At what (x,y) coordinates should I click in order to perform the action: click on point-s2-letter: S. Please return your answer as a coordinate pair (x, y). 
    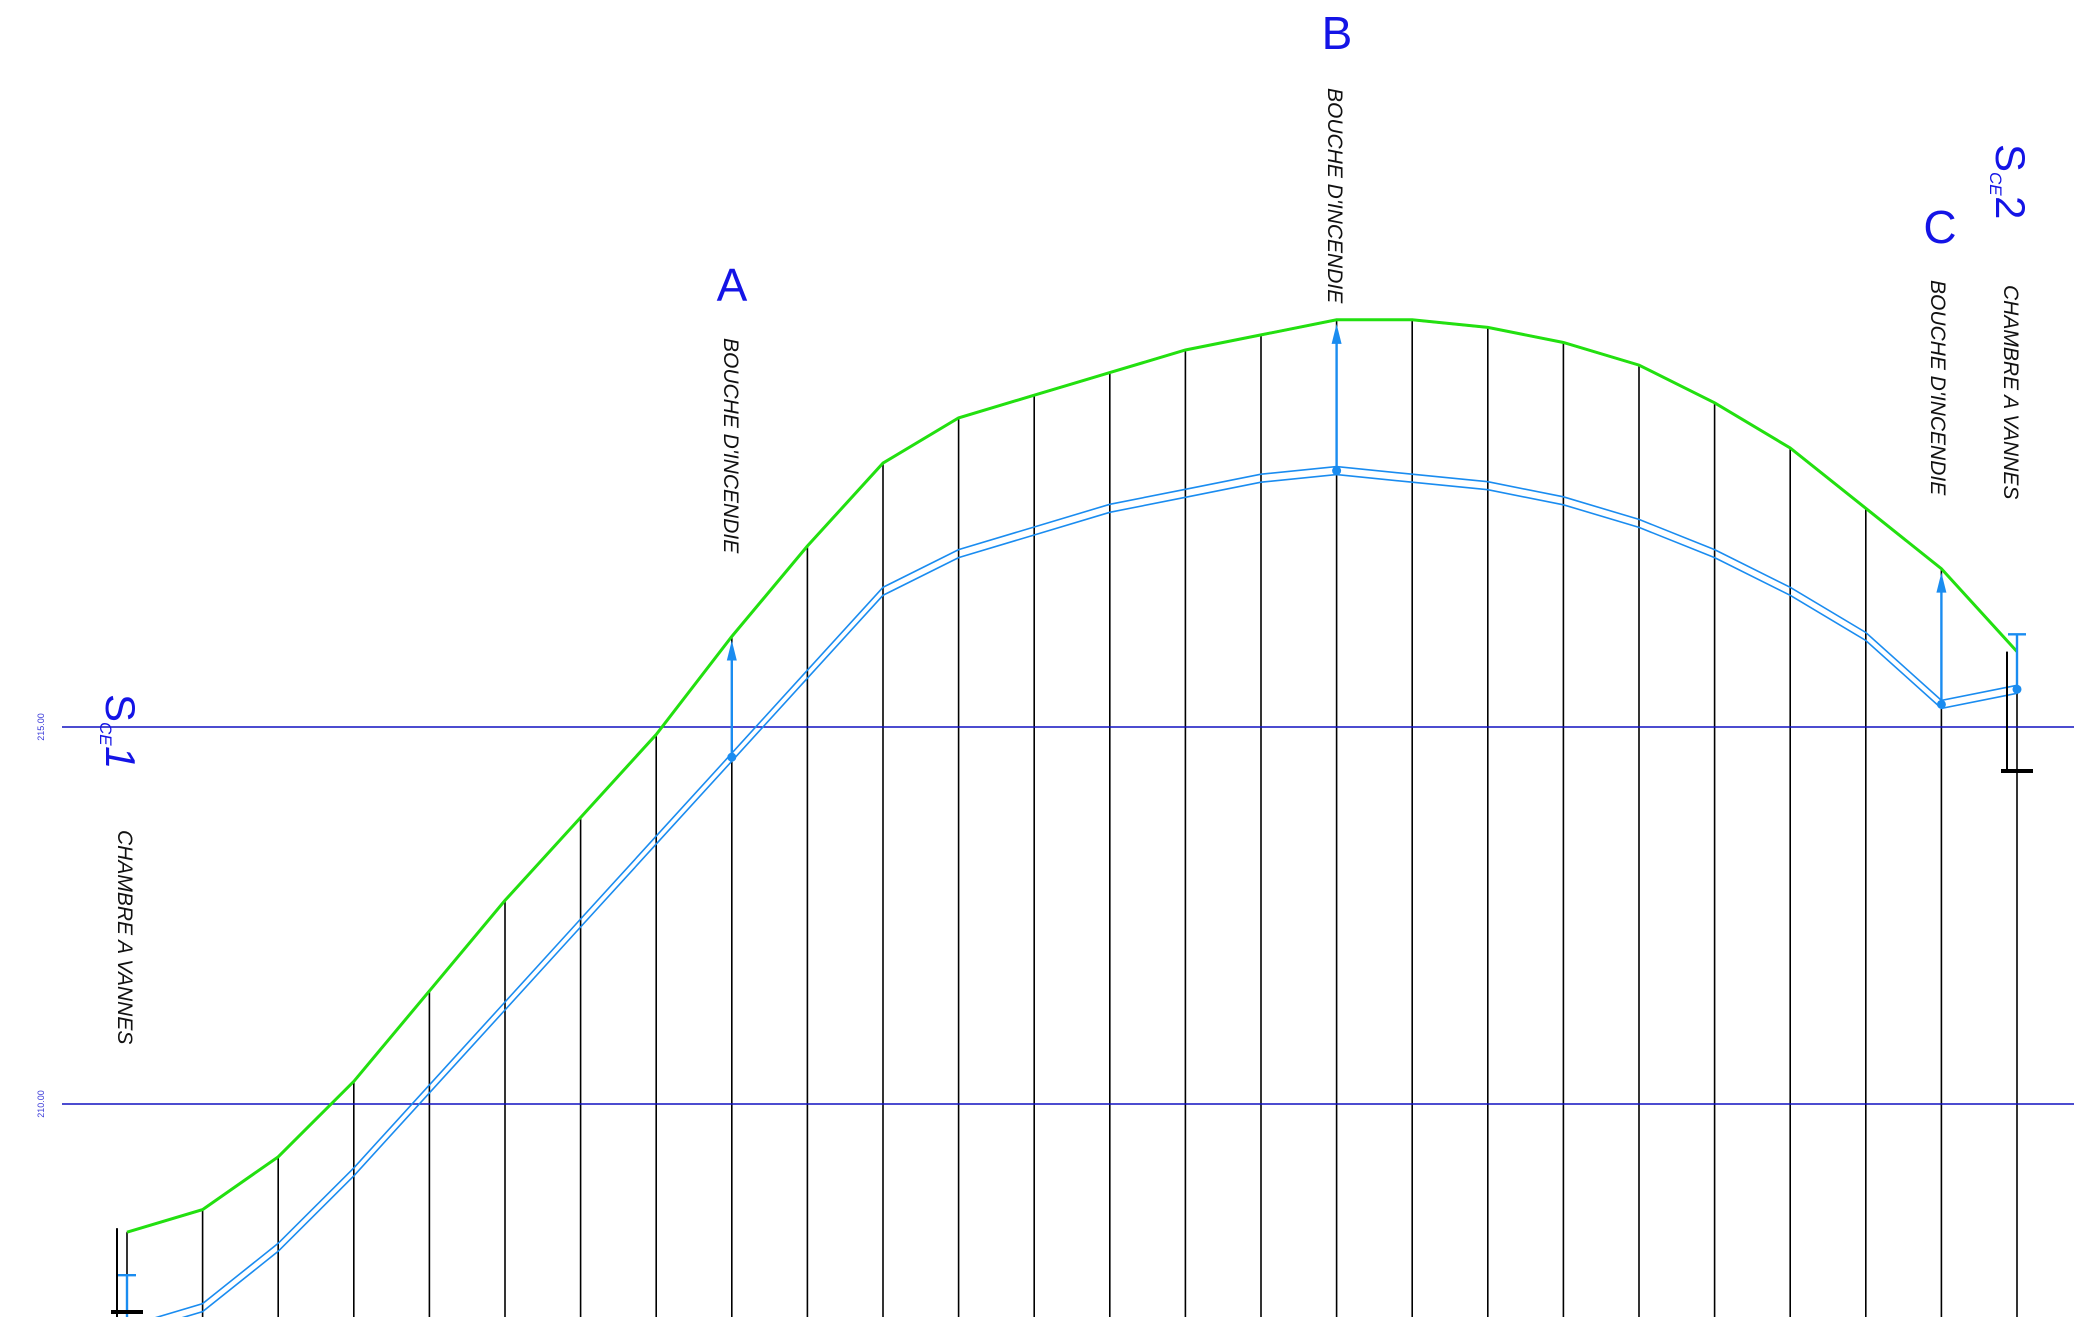
    Looking at the image, I should click on (2010, 158).